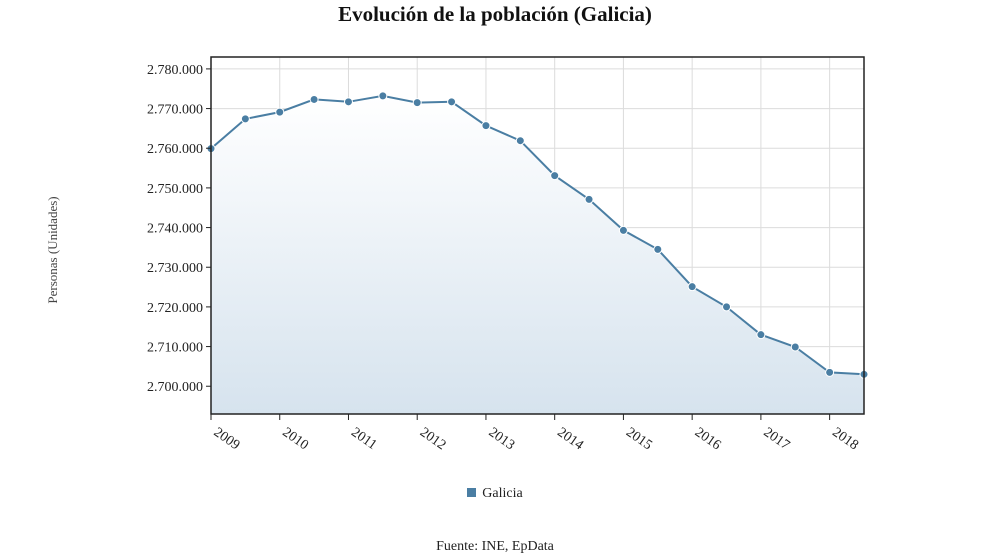 The image size is (990, 556). What do you see at coordinates (295, 439) in the screenshot?
I see `x-tick-label: 2010` at bounding box center [295, 439].